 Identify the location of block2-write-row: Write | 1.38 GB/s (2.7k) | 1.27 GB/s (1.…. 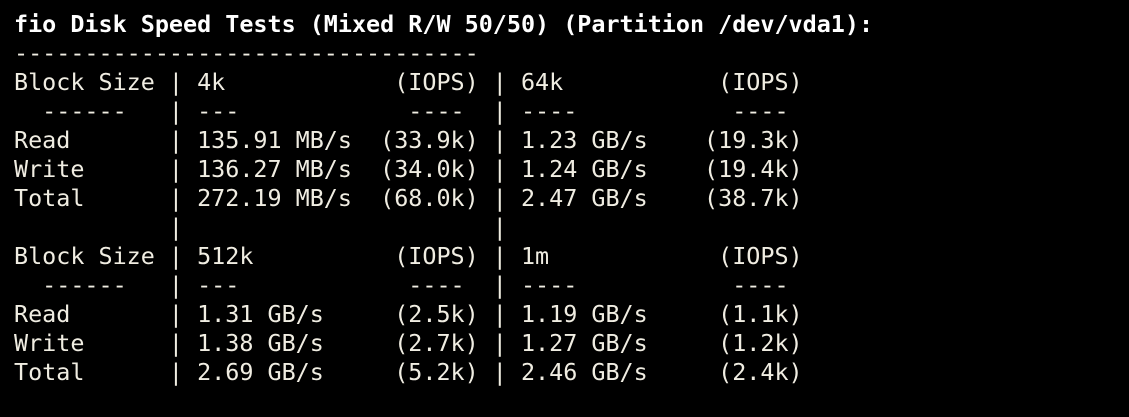
(408, 343).